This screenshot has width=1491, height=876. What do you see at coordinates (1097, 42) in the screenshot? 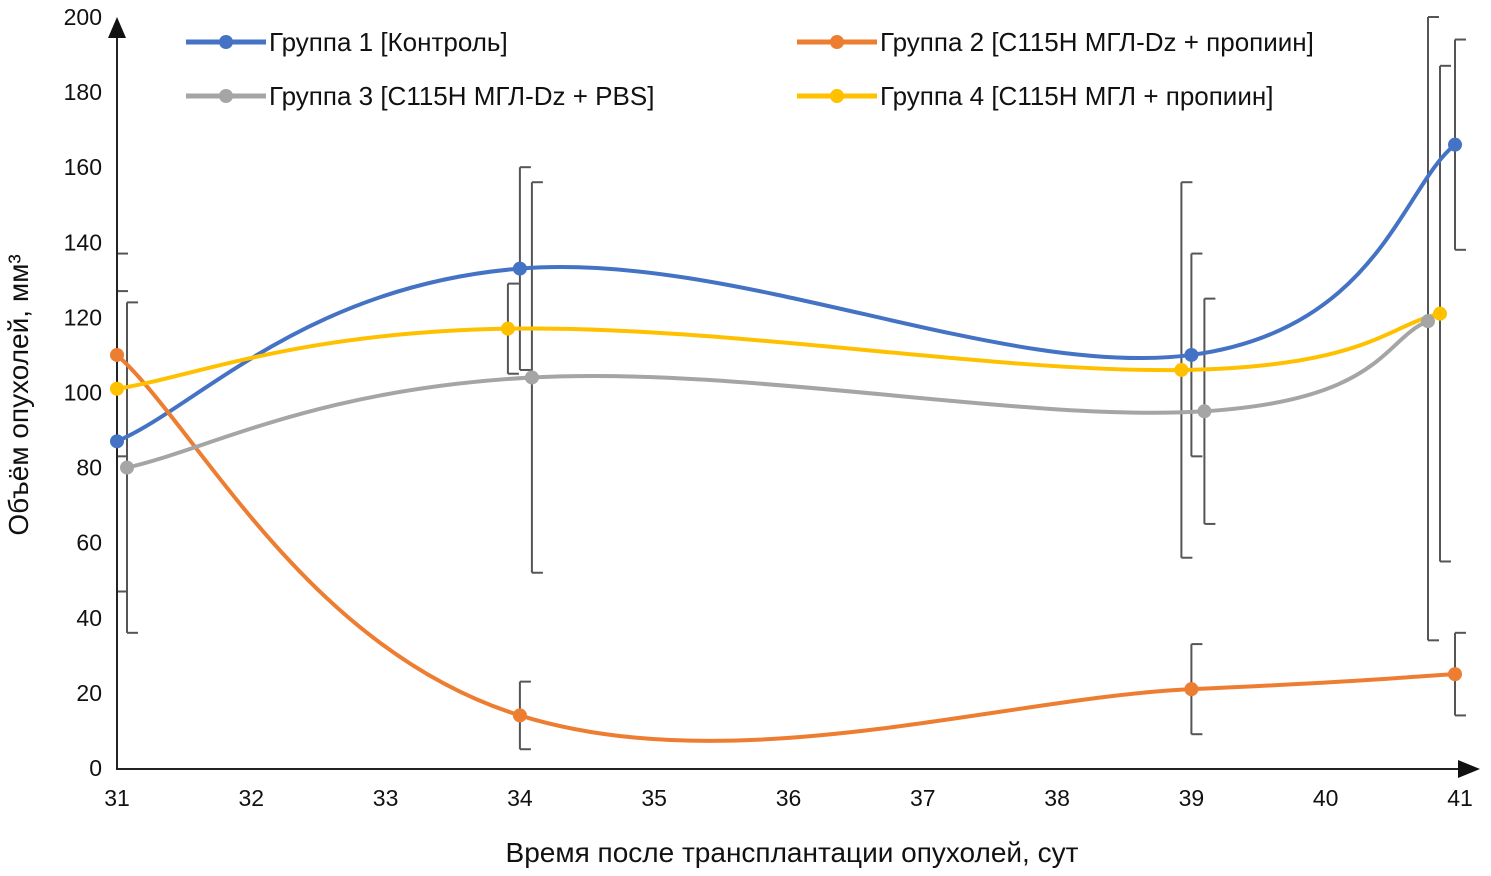
I see `legend-label: Группа 2 [С115Н МГЛ-Dz + пропиин]` at bounding box center [1097, 42].